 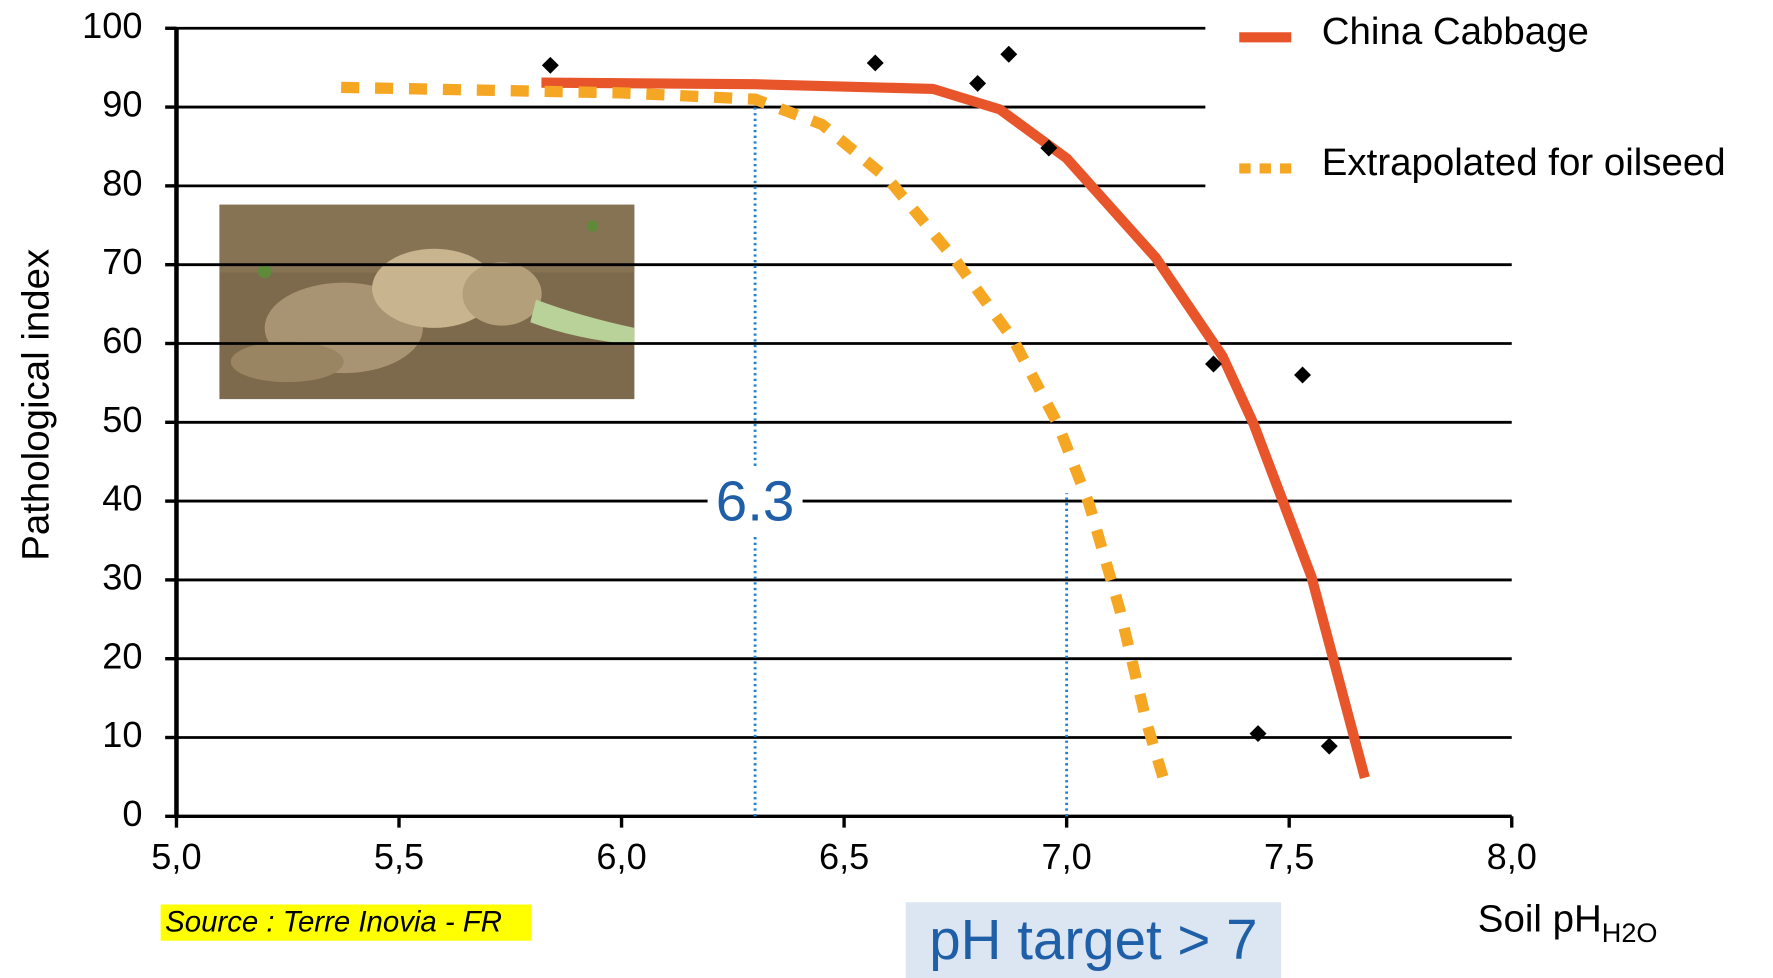 What do you see at coordinates (122, 576) in the screenshot?
I see `y-tick-label: 30` at bounding box center [122, 576].